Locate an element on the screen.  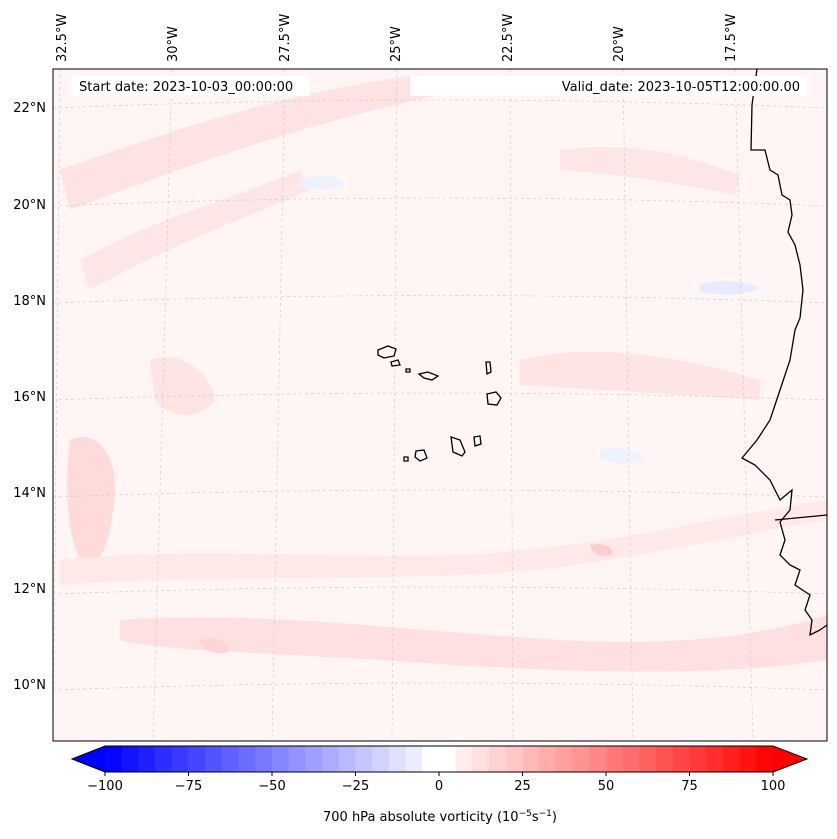
island-boa-vista is located at coordinates (494, 398).